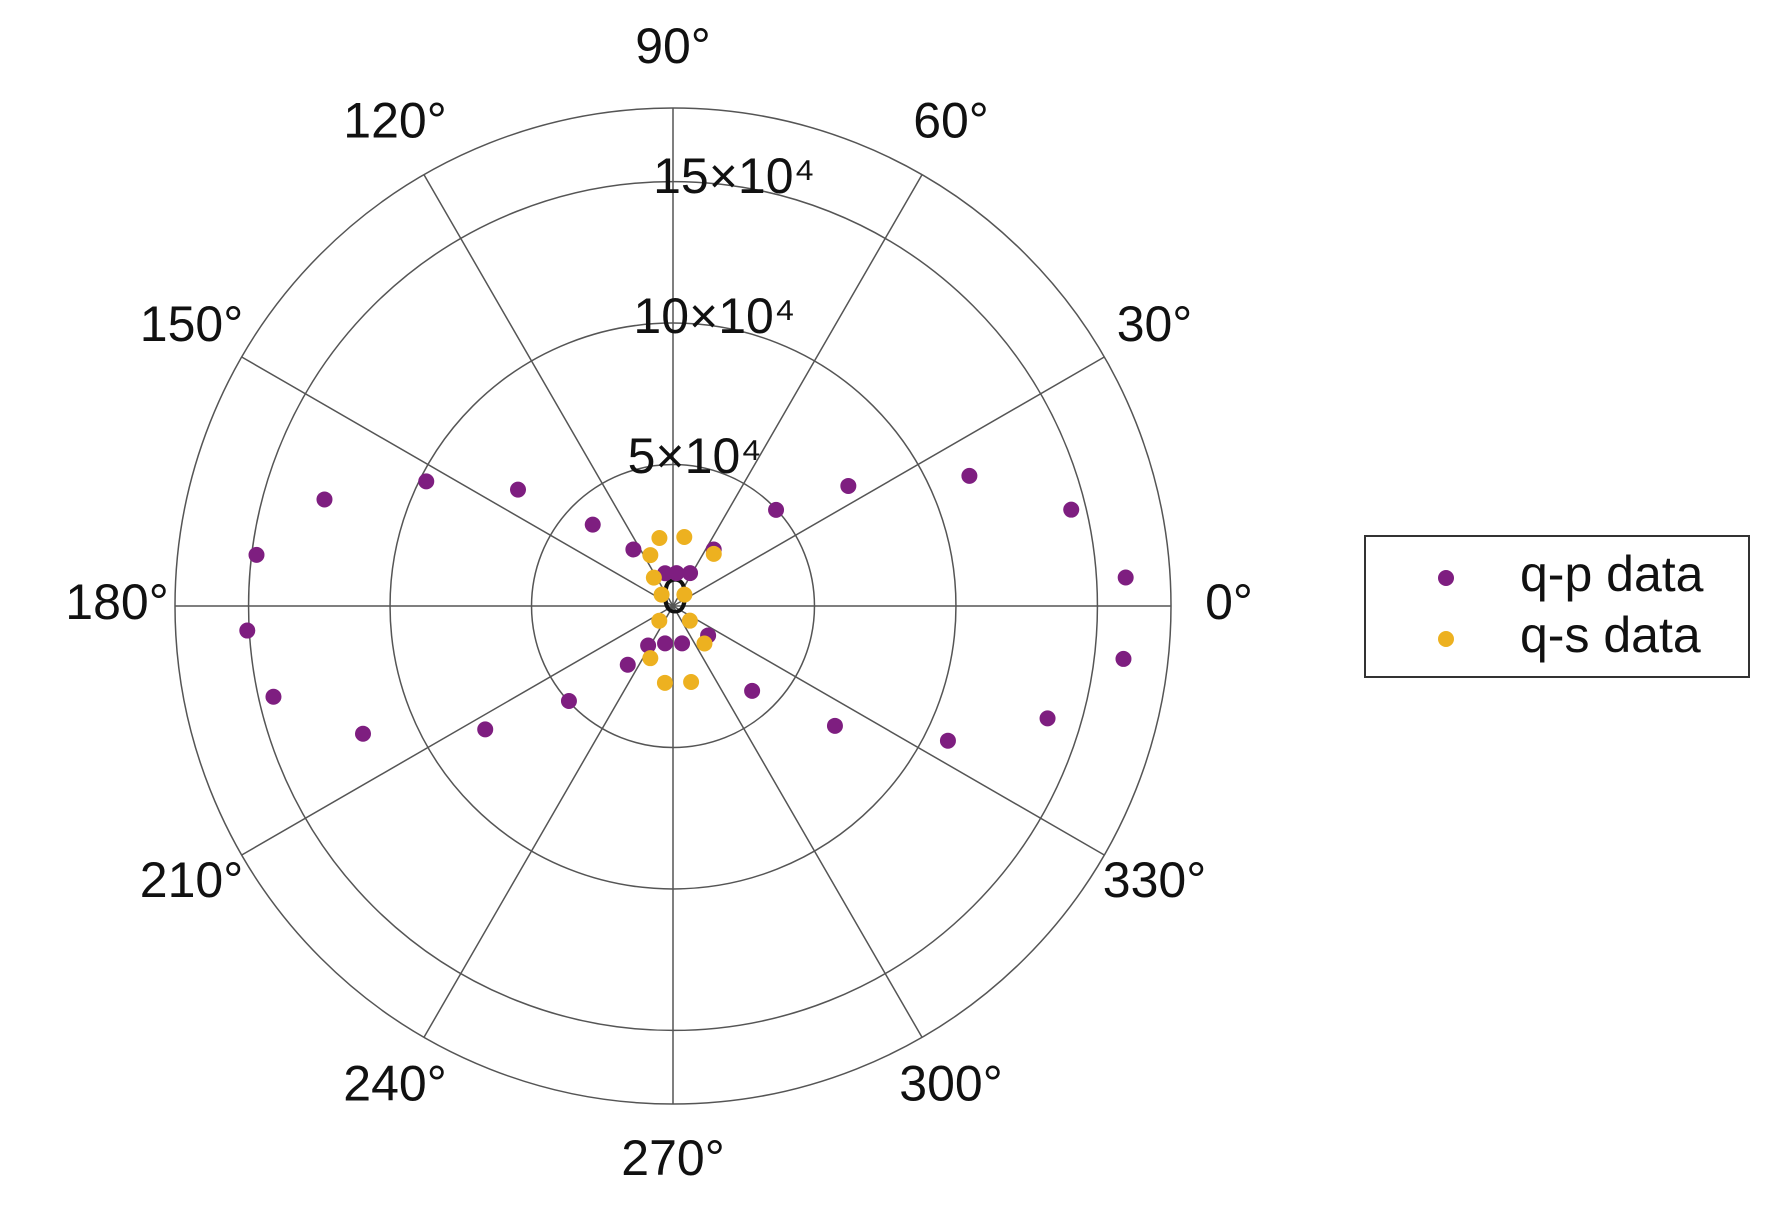 The height and width of the screenshot is (1211, 1768). Describe the element at coordinates (191, 324) in the screenshot. I see `theta-tick-label: 150°` at that location.